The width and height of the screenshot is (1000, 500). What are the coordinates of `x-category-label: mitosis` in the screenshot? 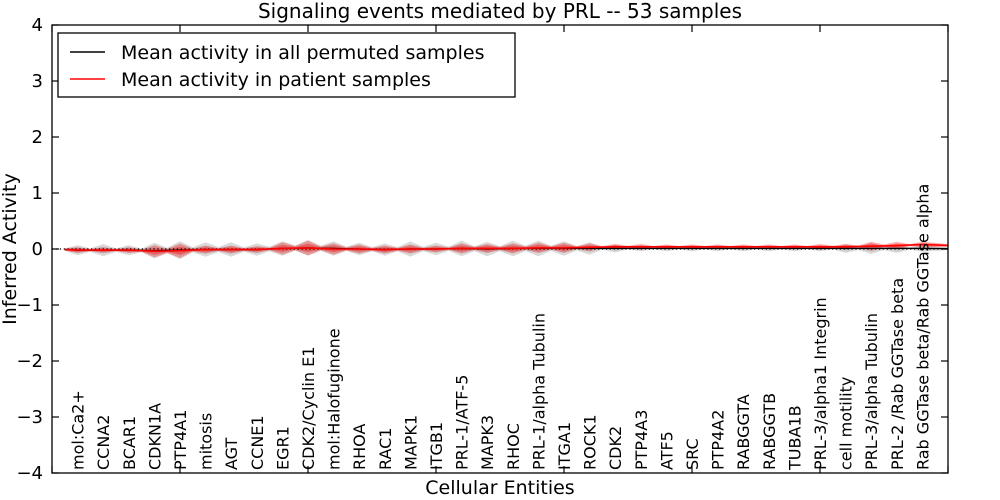 It's located at (206, 441).